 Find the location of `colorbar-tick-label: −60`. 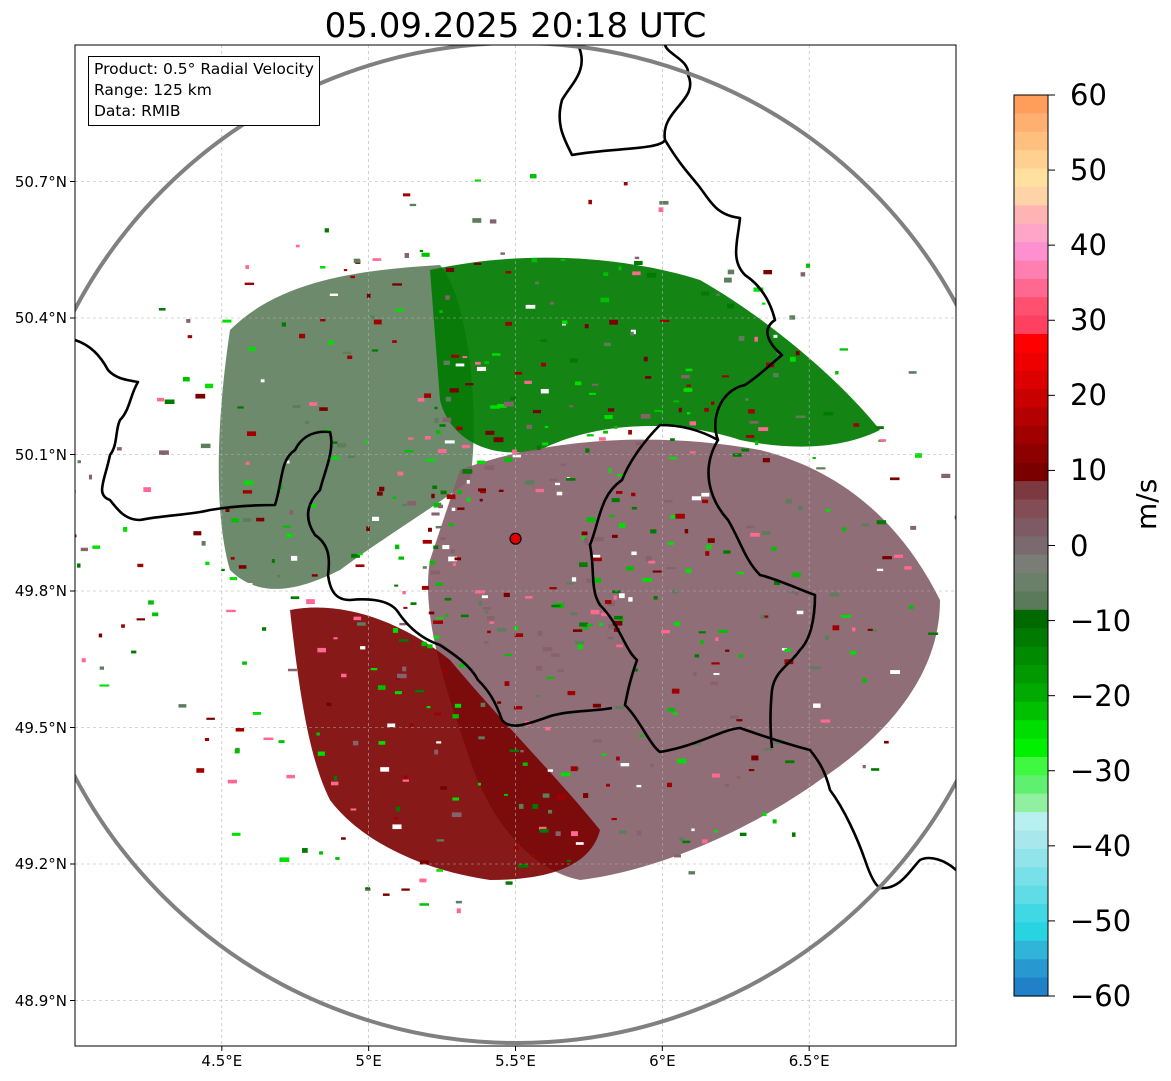

colorbar-tick-label: −60 is located at coordinates (1101, 996).